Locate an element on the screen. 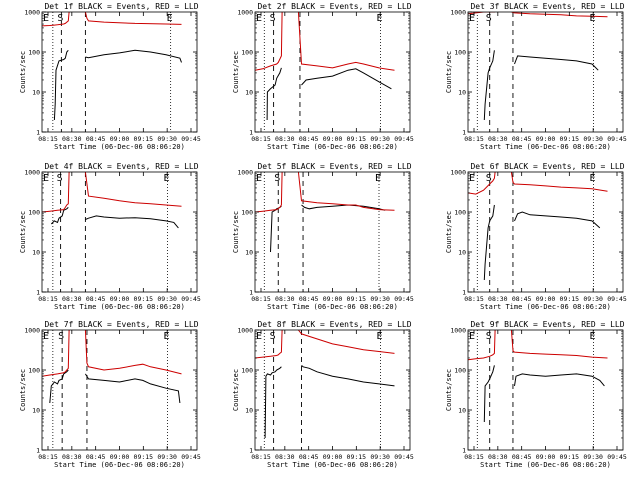 This screenshot has width=640, height=480. x-tick-label: 09:30 is located at coordinates (380, 299).